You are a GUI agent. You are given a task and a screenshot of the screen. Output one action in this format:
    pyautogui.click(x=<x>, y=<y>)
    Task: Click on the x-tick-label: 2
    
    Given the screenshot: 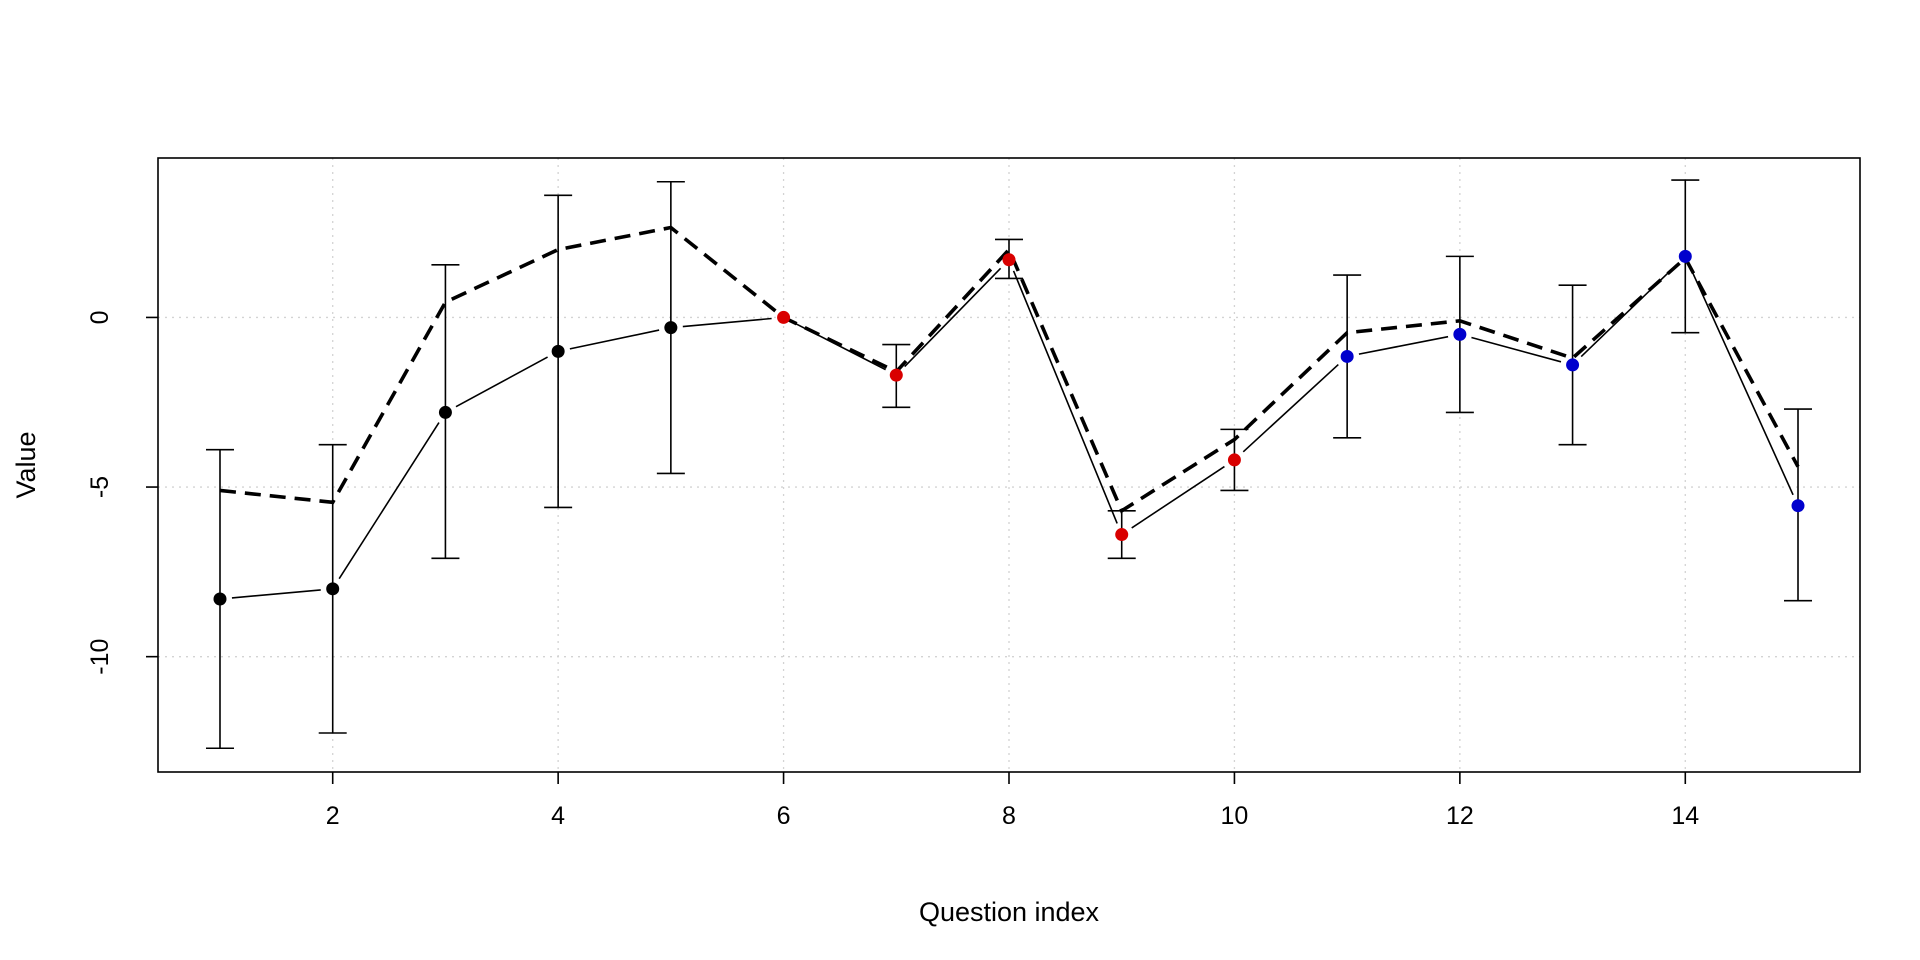 What is the action you would take?
    pyautogui.click(x=333, y=816)
    